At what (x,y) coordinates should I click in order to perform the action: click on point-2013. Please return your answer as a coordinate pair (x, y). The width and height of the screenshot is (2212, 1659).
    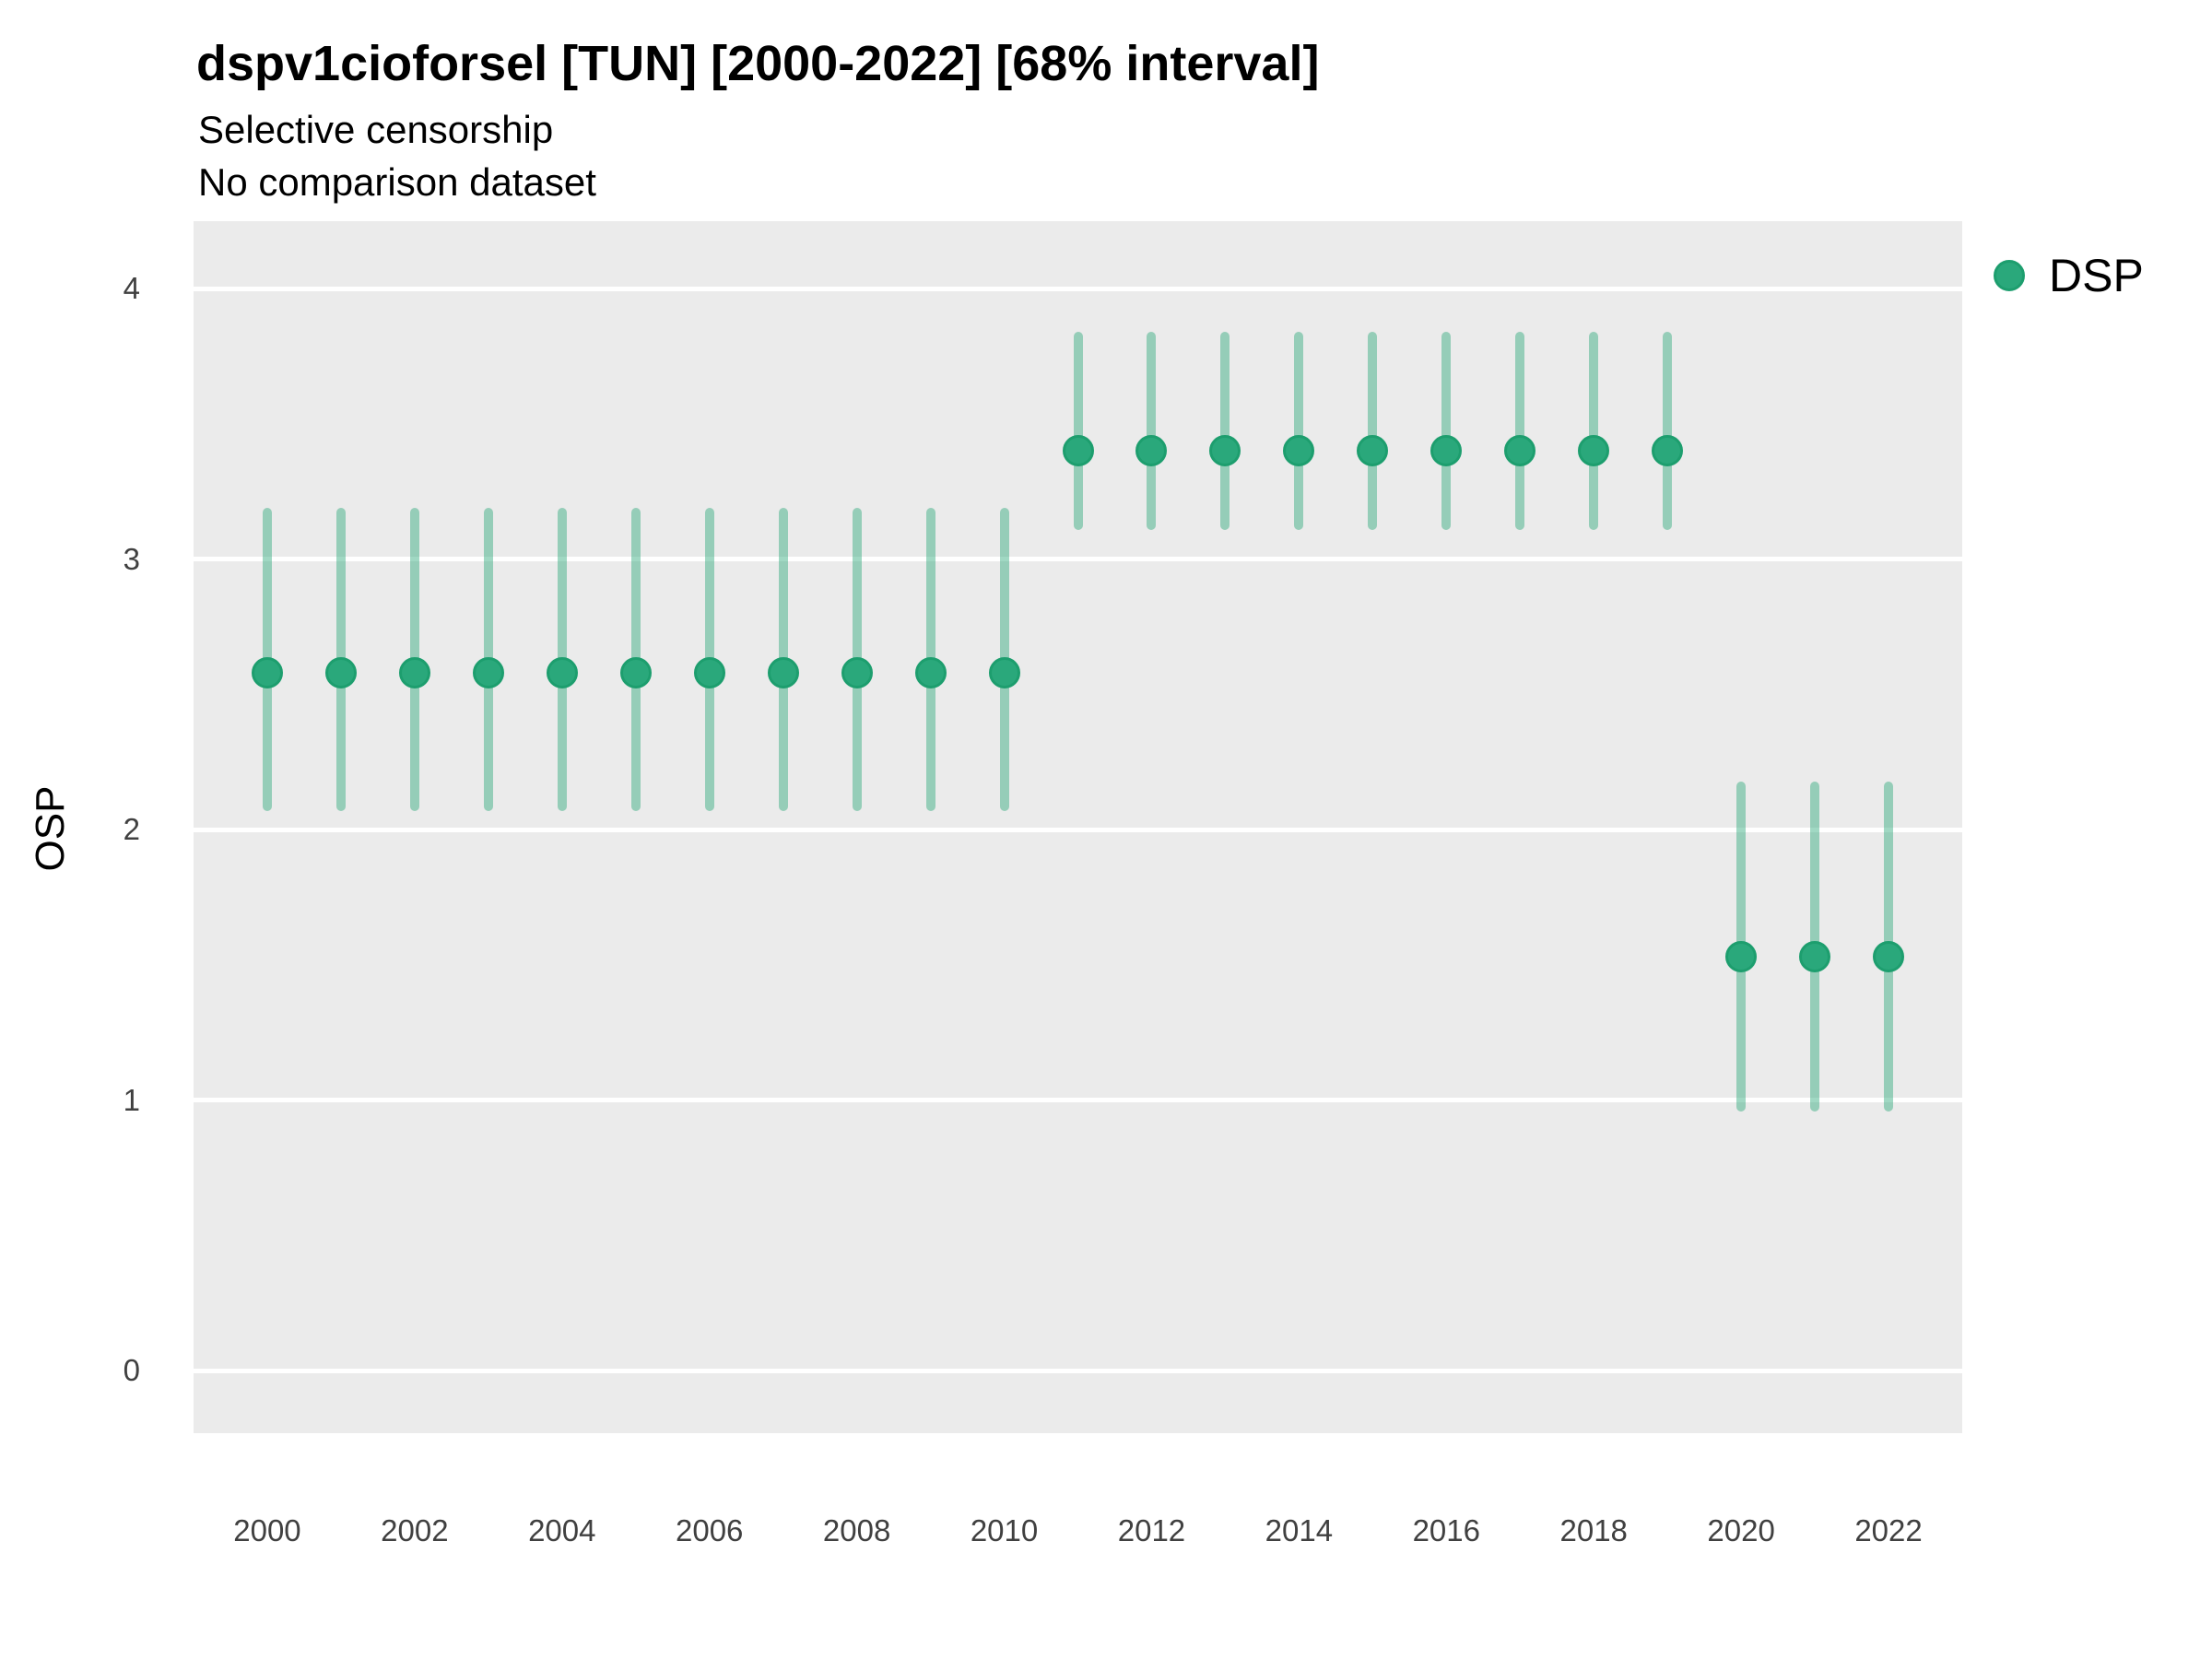
    Looking at the image, I should click on (1225, 451).